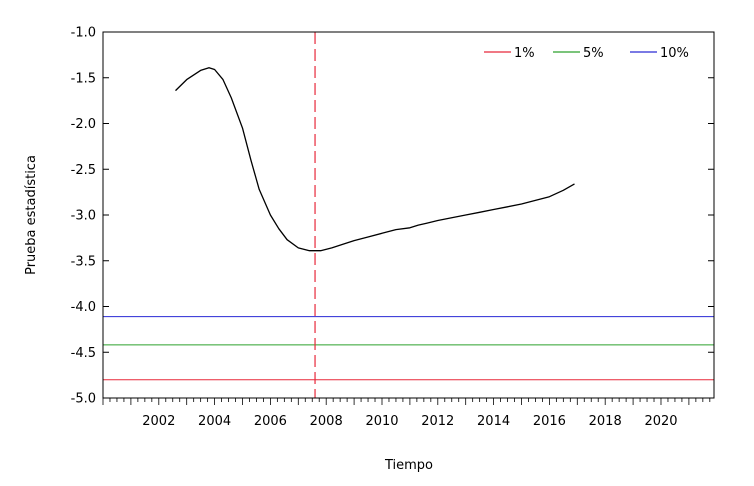  What do you see at coordinates (83, 399) in the screenshot?
I see `y-tick-label: -5.0` at bounding box center [83, 399].